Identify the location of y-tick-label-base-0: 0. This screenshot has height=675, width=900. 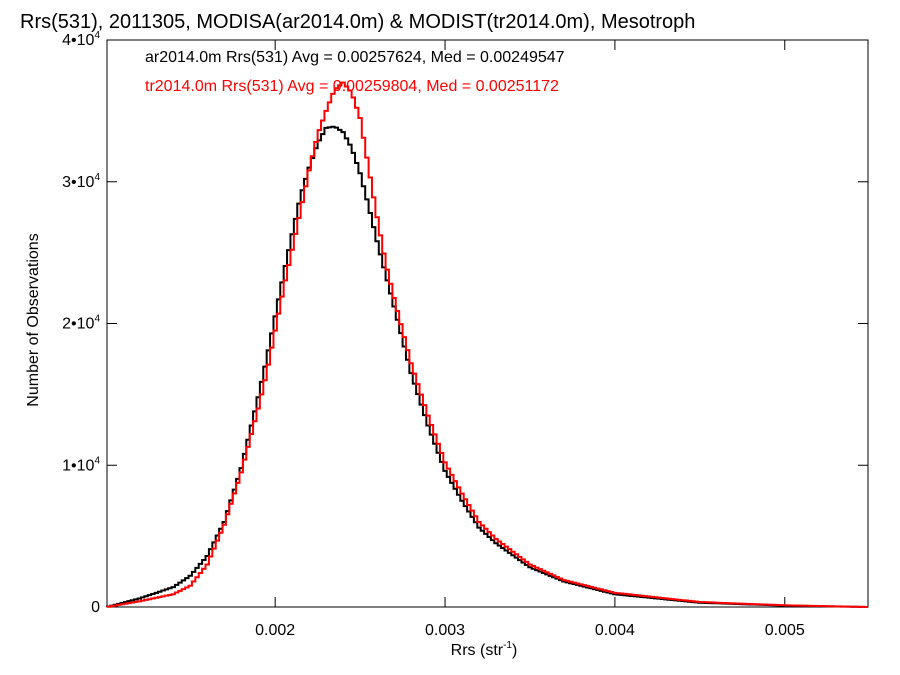
(95, 607).